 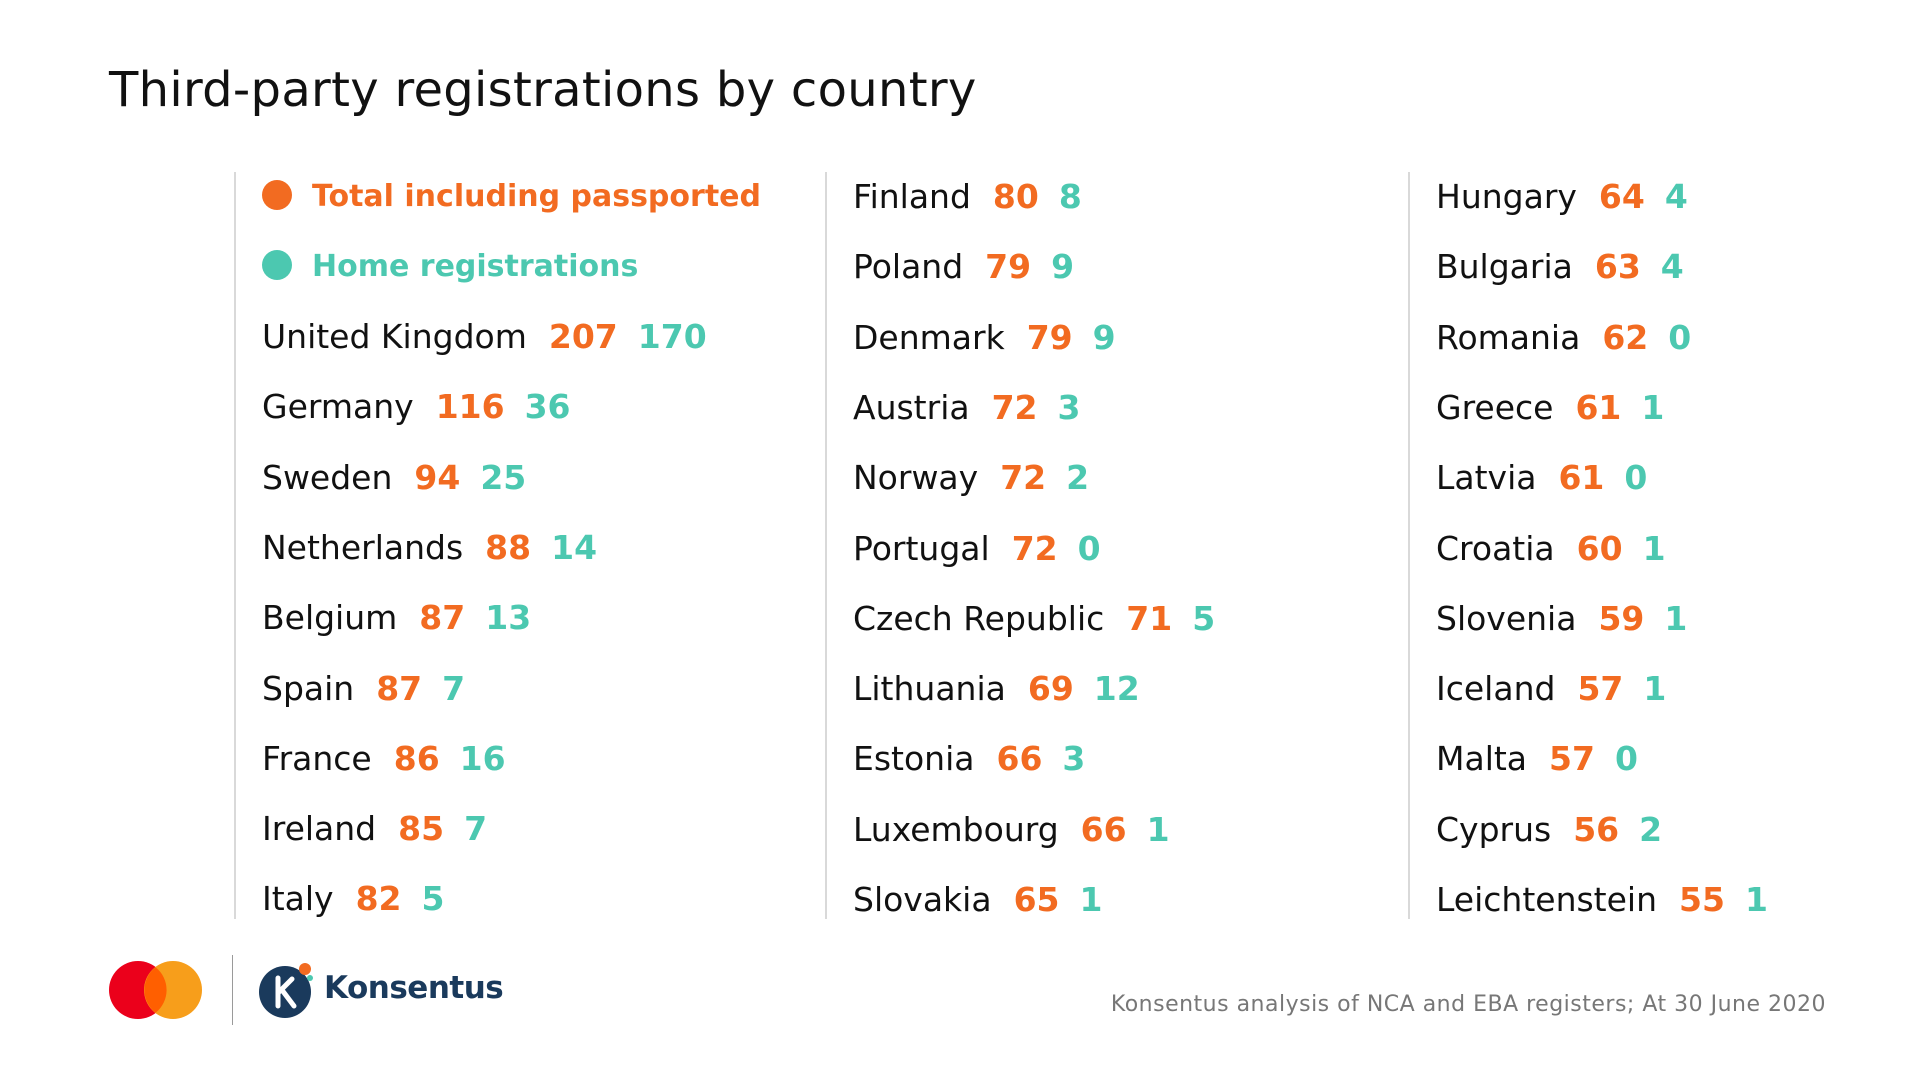 What do you see at coordinates (1617, 267) in the screenshot?
I see `total-value: 63` at bounding box center [1617, 267].